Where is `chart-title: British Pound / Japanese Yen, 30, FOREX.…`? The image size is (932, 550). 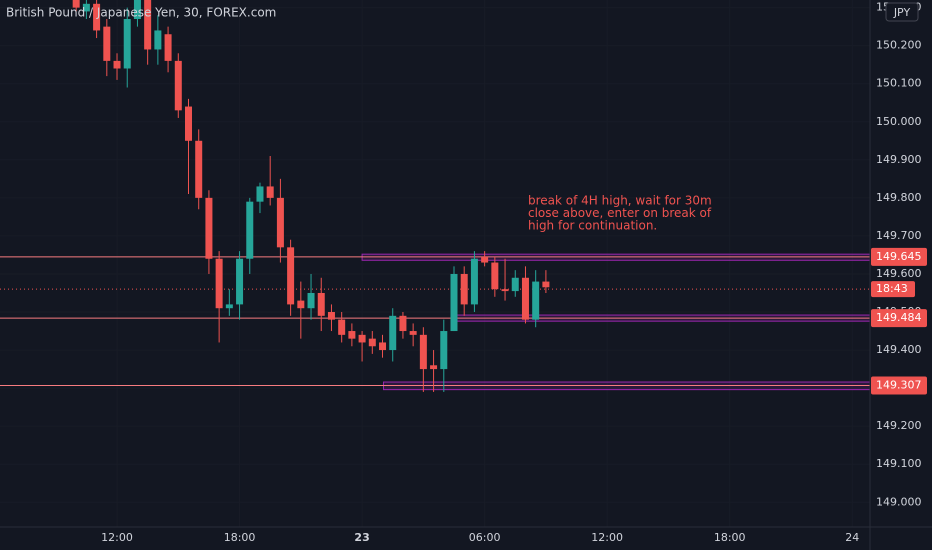
chart-title: British Pound / Japanese Yen, 30, FOREX.… is located at coordinates (141, 13).